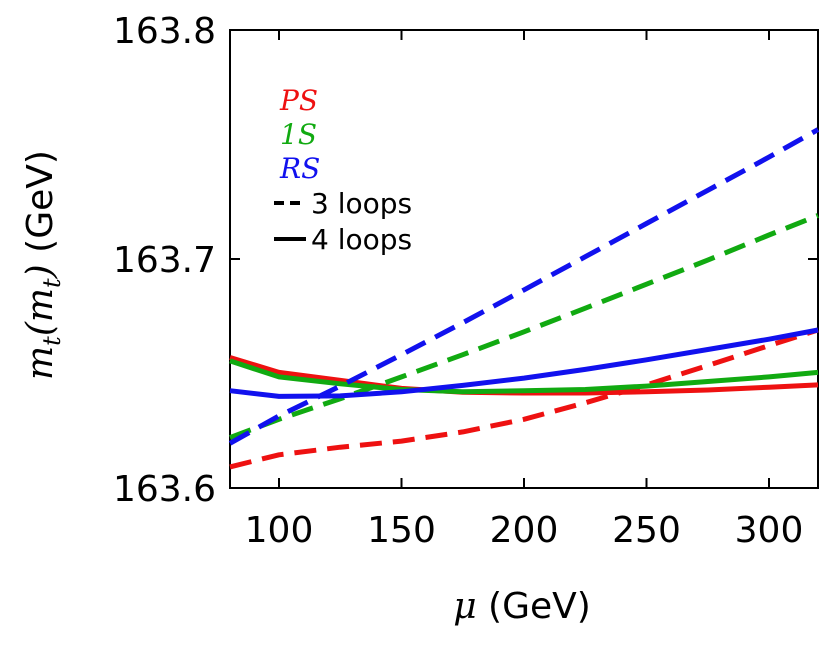 This screenshot has width=830, height=646. What do you see at coordinates (299, 168) in the screenshot?
I see `legend-rs: RS` at bounding box center [299, 168].